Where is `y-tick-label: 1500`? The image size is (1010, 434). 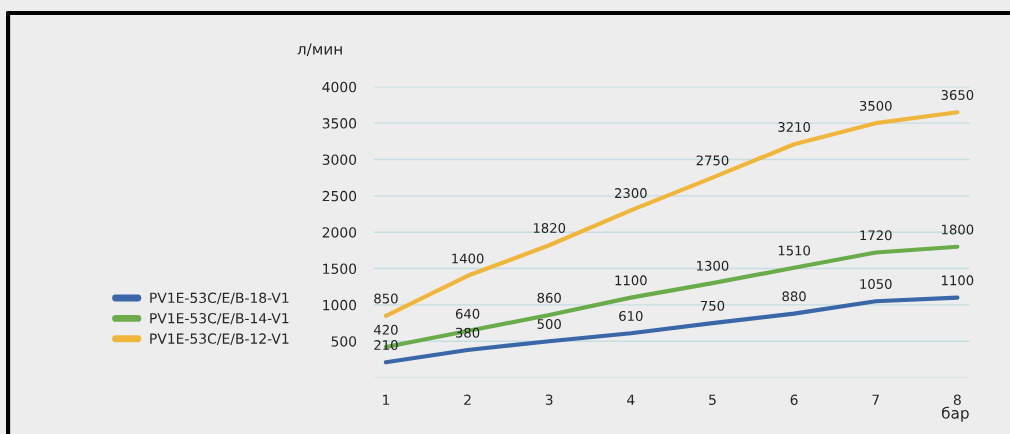
y-tick-label: 1500 is located at coordinates (340, 269).